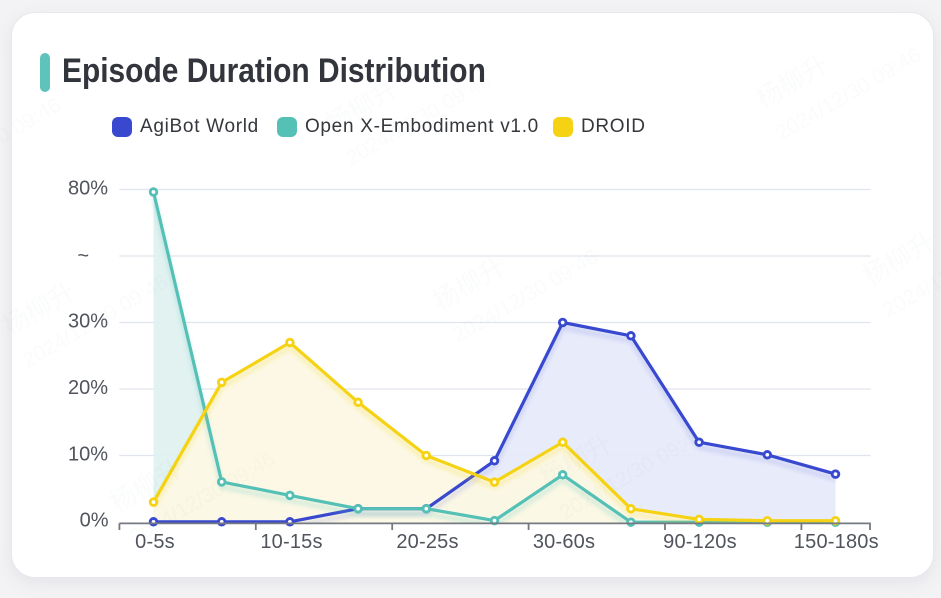  I want to click on svg-text: 20-25s, so click(427, 542).